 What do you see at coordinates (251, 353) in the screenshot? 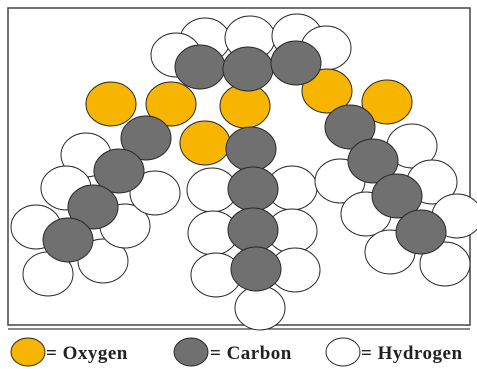
I see `legend-carbon-label: = Carbon` at bounding box center [251, 353].